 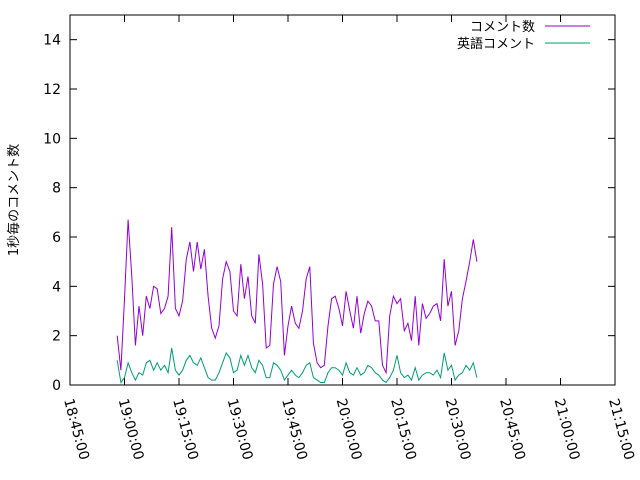 What do you see at coordinates (52, 139) in the screenshot?
I see `y-tick-label: 10` at bounding box center [52, 139].